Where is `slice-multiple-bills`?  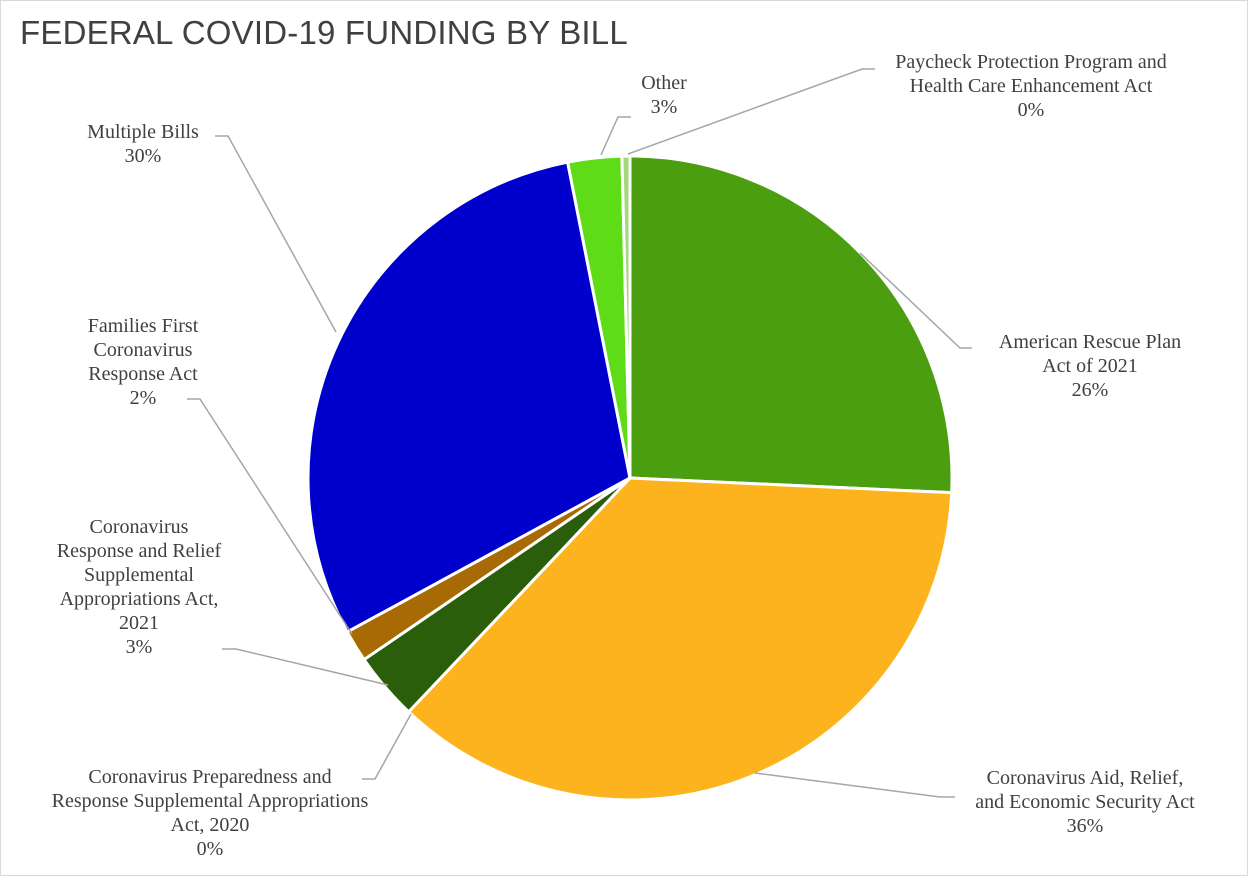 slice-multiple-bills is located at coordinates (469, 397).